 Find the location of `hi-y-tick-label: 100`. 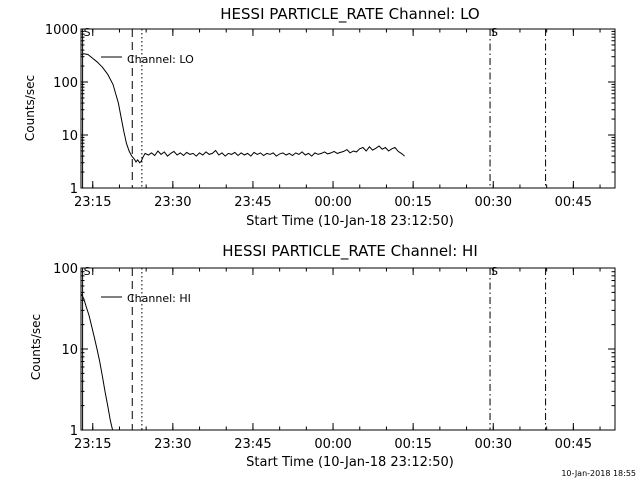

hi-y-tick-label: 100 is located at coordinates (65, 269).